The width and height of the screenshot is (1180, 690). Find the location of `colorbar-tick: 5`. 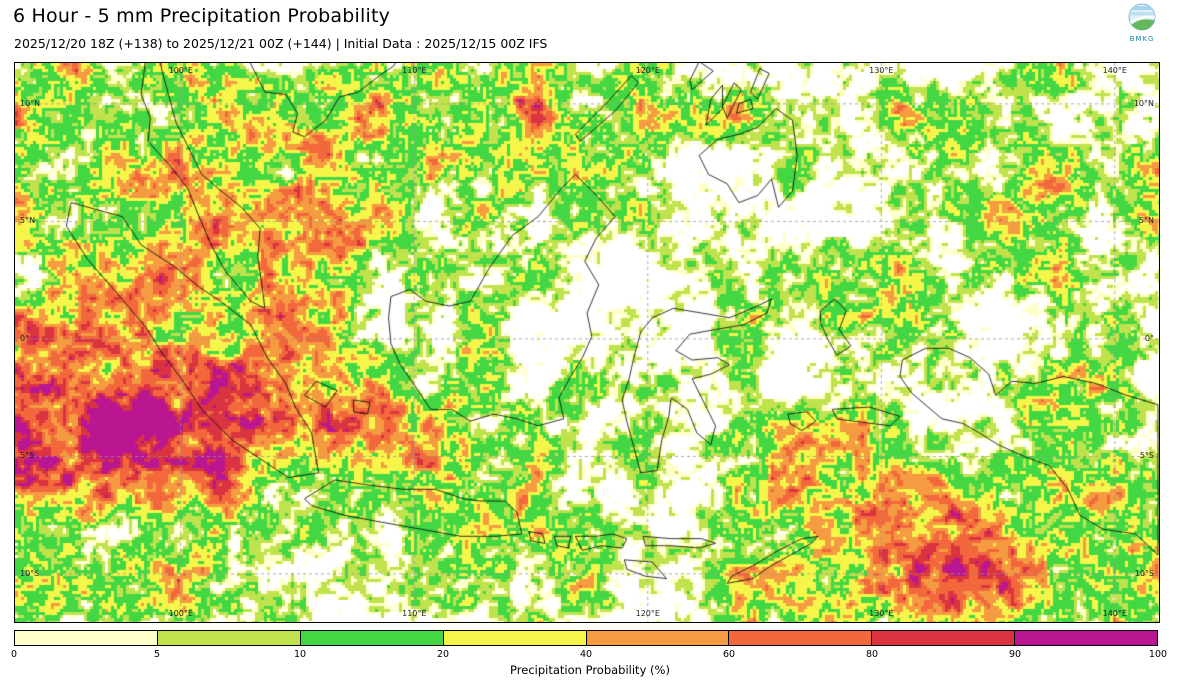

colorbar-tick: 5 is located at coordinates (157, 654).